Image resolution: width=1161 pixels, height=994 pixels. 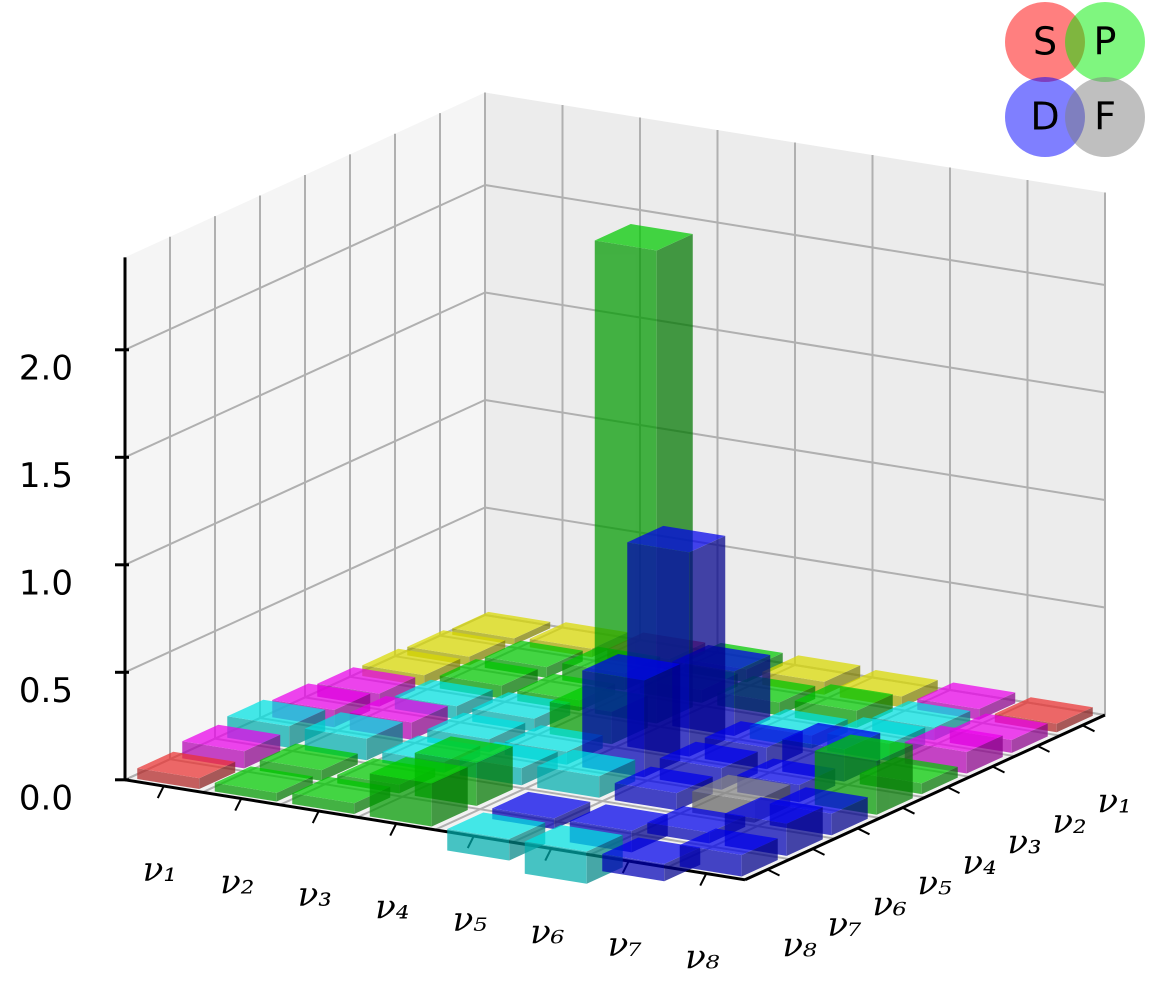 What do you see at coordinates (934, 884) in the screenshot?
I see `y-tick-label: ν₅` at bounding box center [934, 884].